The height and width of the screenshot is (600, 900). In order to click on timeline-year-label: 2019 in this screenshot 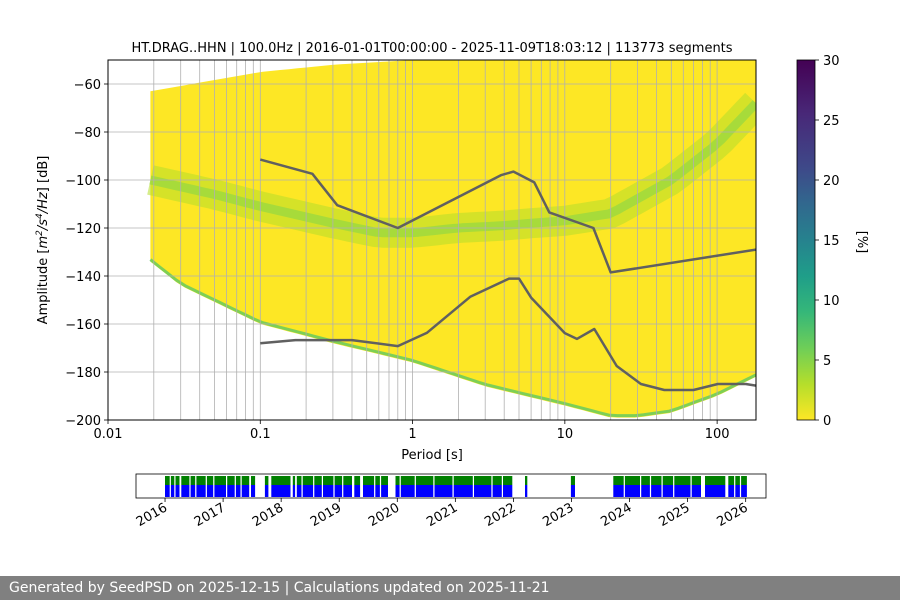, I will do `click(326, 515)`.